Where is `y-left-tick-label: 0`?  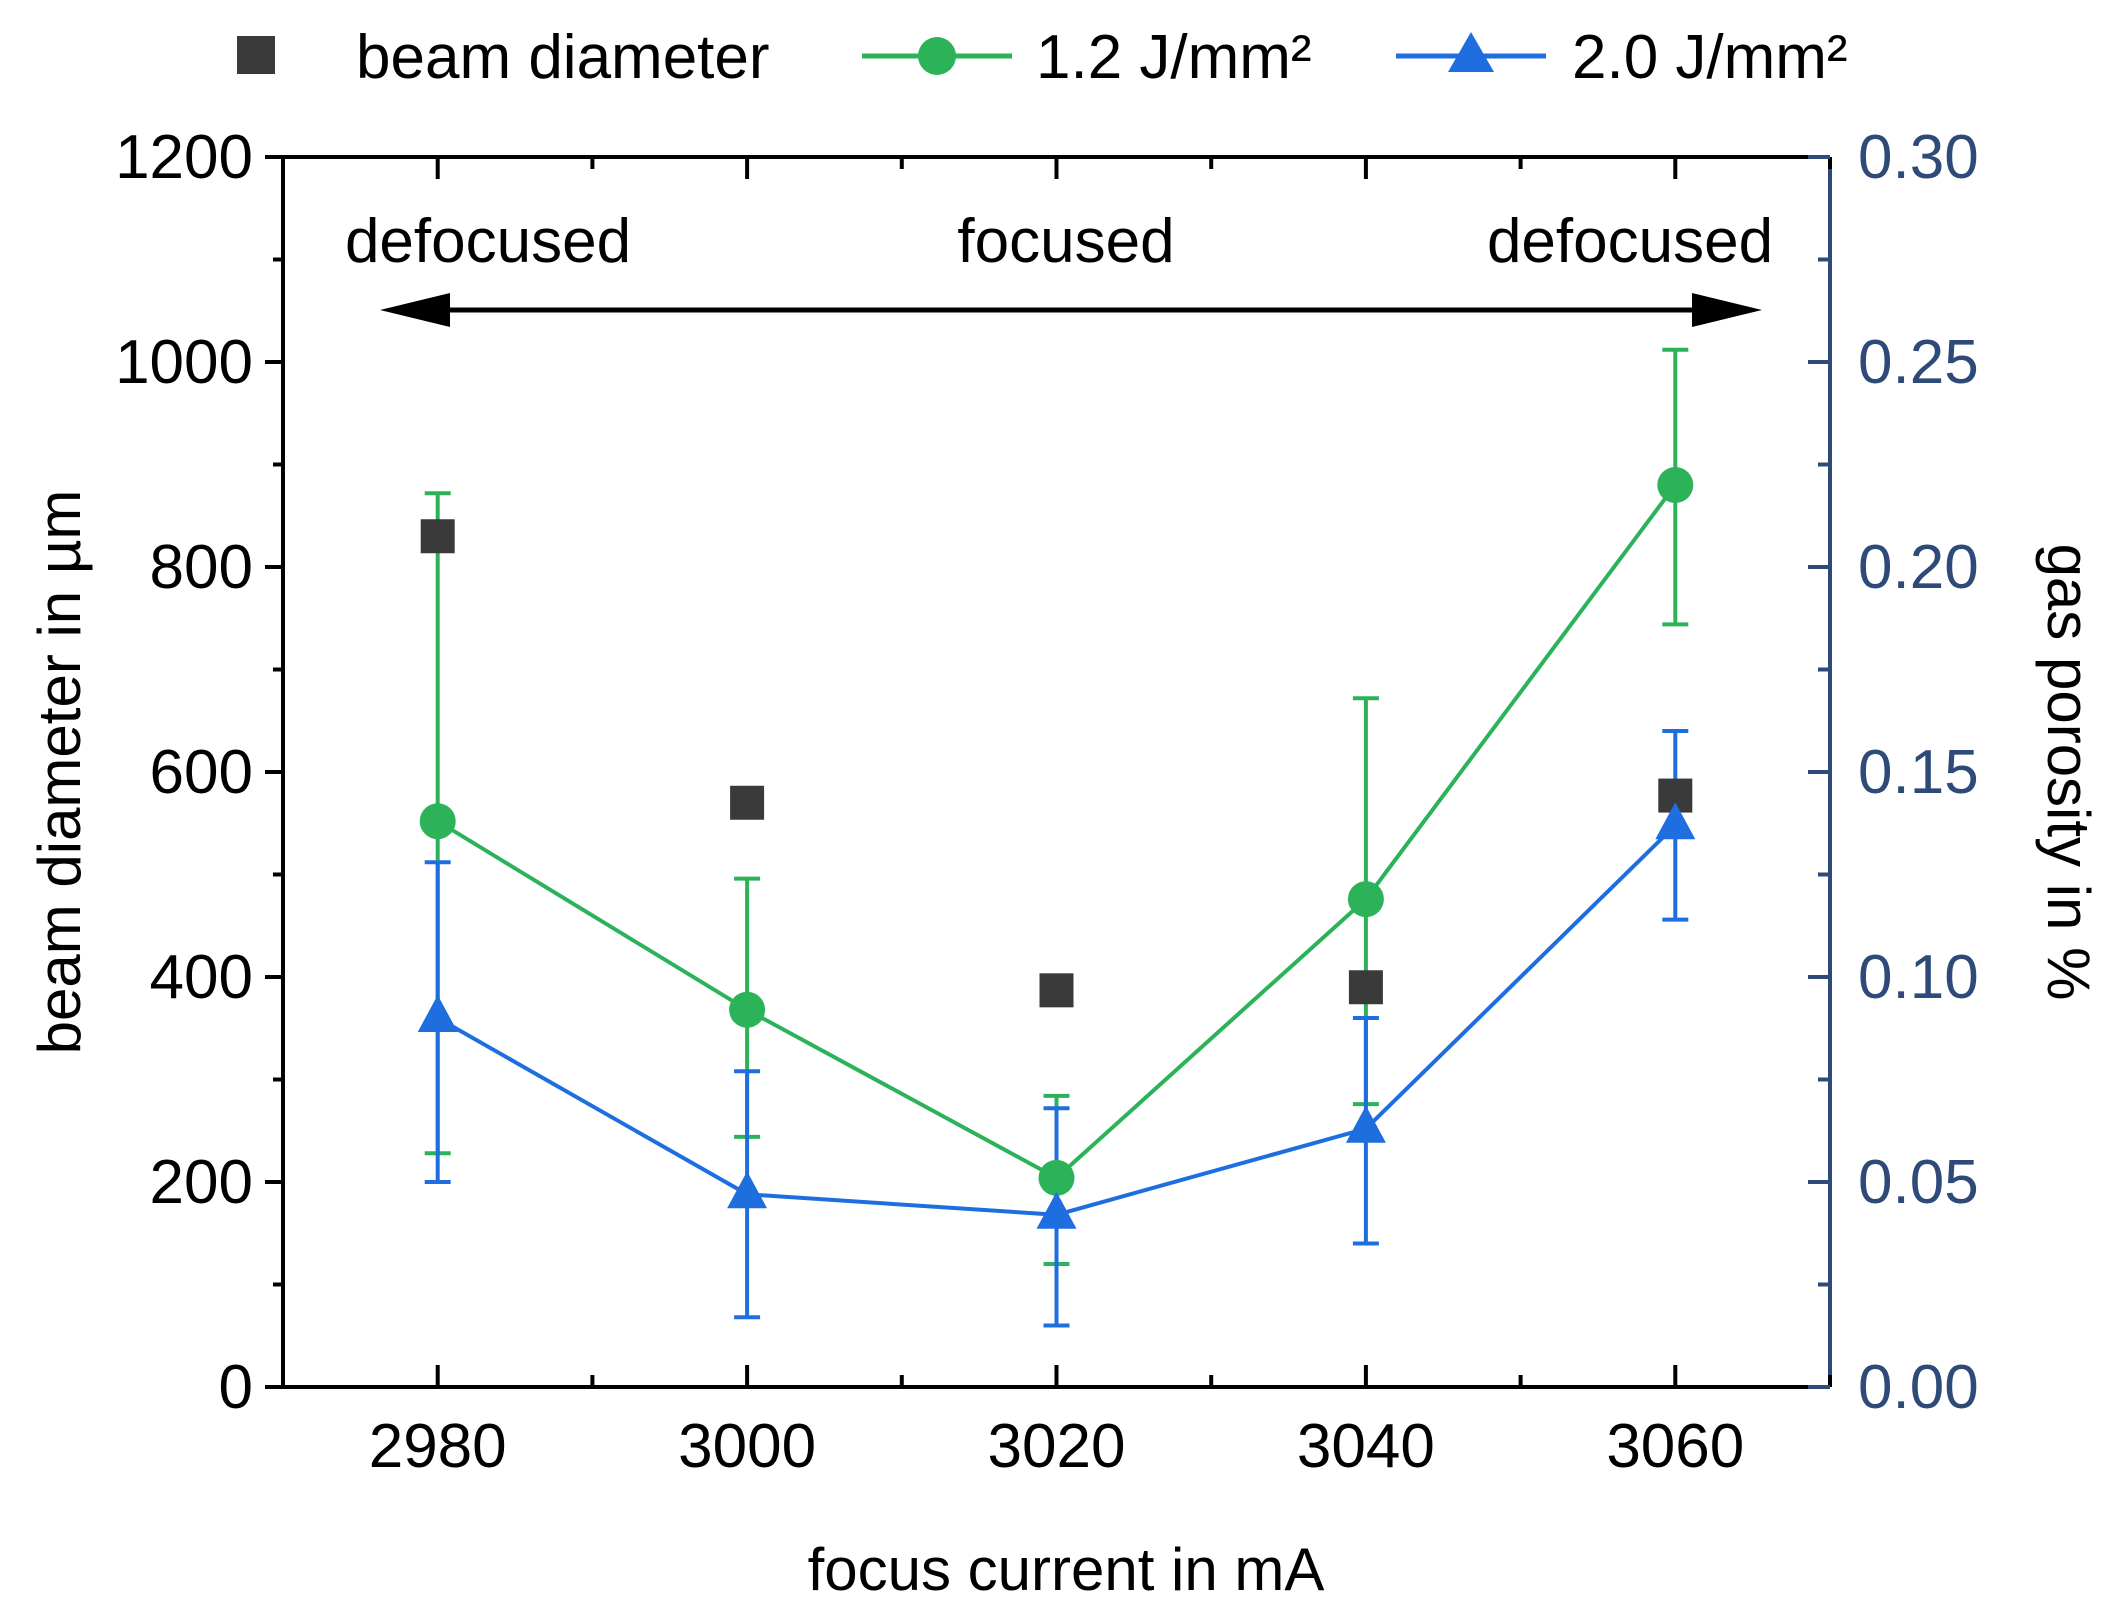
y-left-tick-label: 0 is located at coordinates (236, 1387).